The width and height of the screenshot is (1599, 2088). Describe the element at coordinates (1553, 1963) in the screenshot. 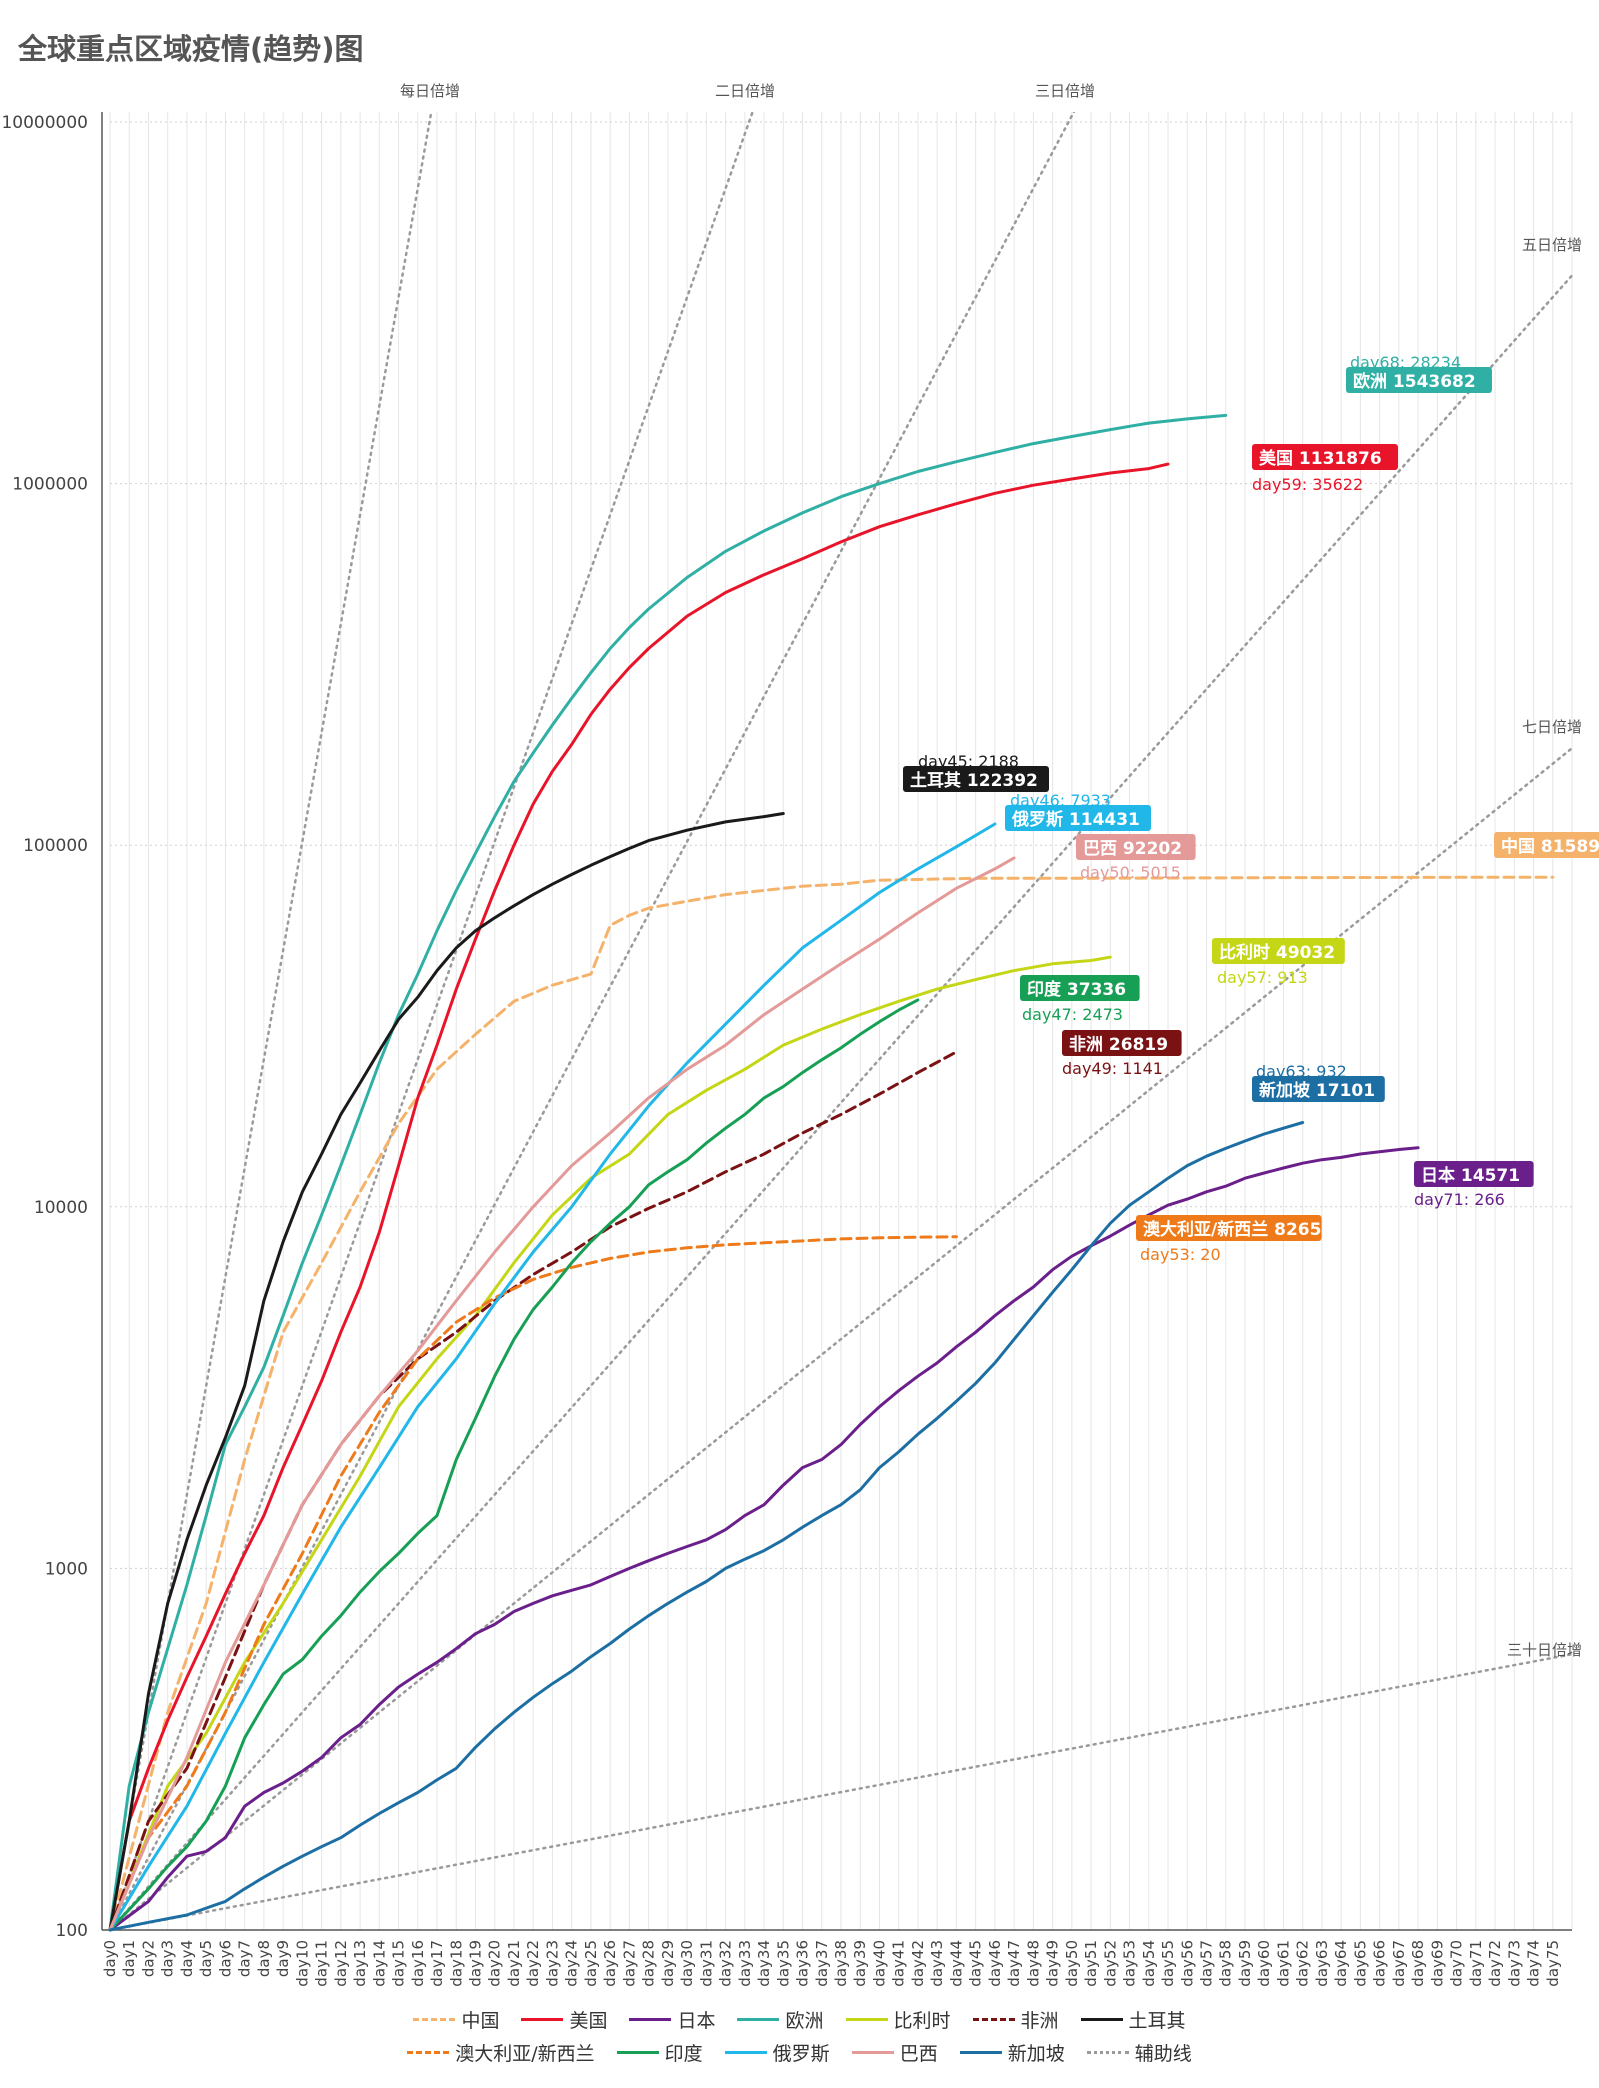

I see `x-tick-label: day75` at that location.